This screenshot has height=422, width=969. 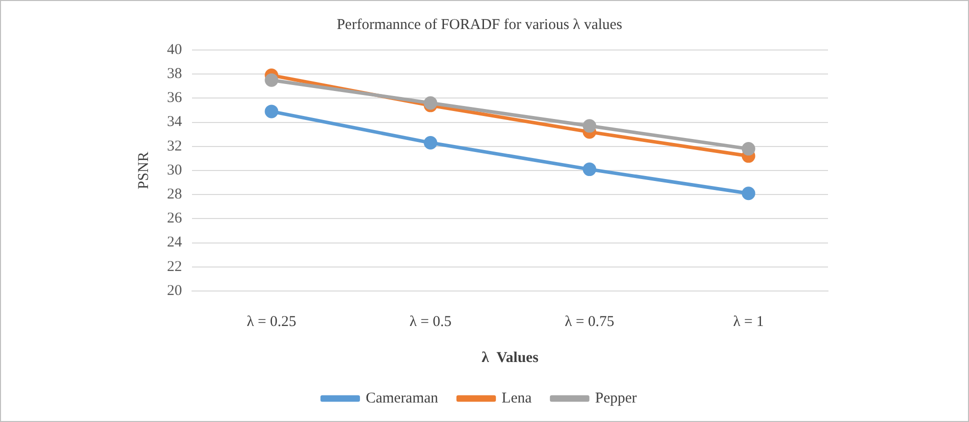 I want to click on chart-title: Performannce of FORADF for various λ values, so click(x=479, y=24).